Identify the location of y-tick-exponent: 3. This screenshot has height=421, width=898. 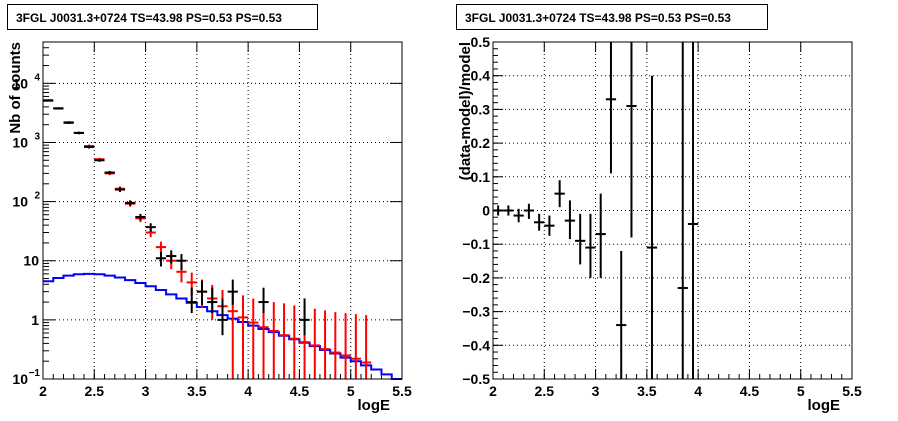
(37, 136).